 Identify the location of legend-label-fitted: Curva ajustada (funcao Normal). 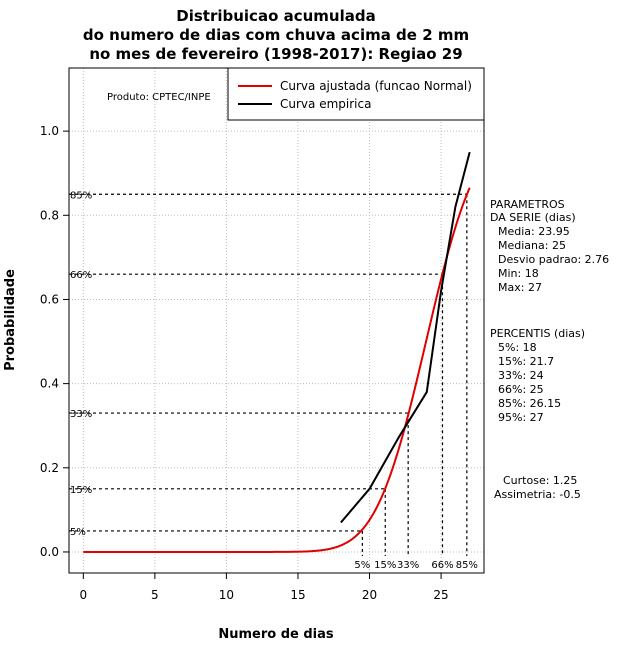
(376, 86).